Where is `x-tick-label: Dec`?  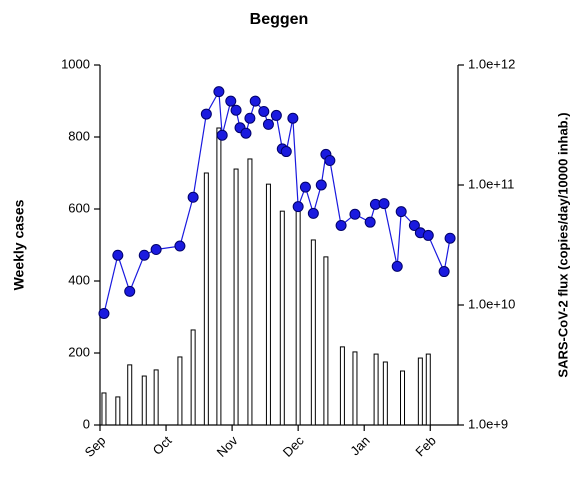 x-tick-label: Dec is located at coordinates (293, 446).